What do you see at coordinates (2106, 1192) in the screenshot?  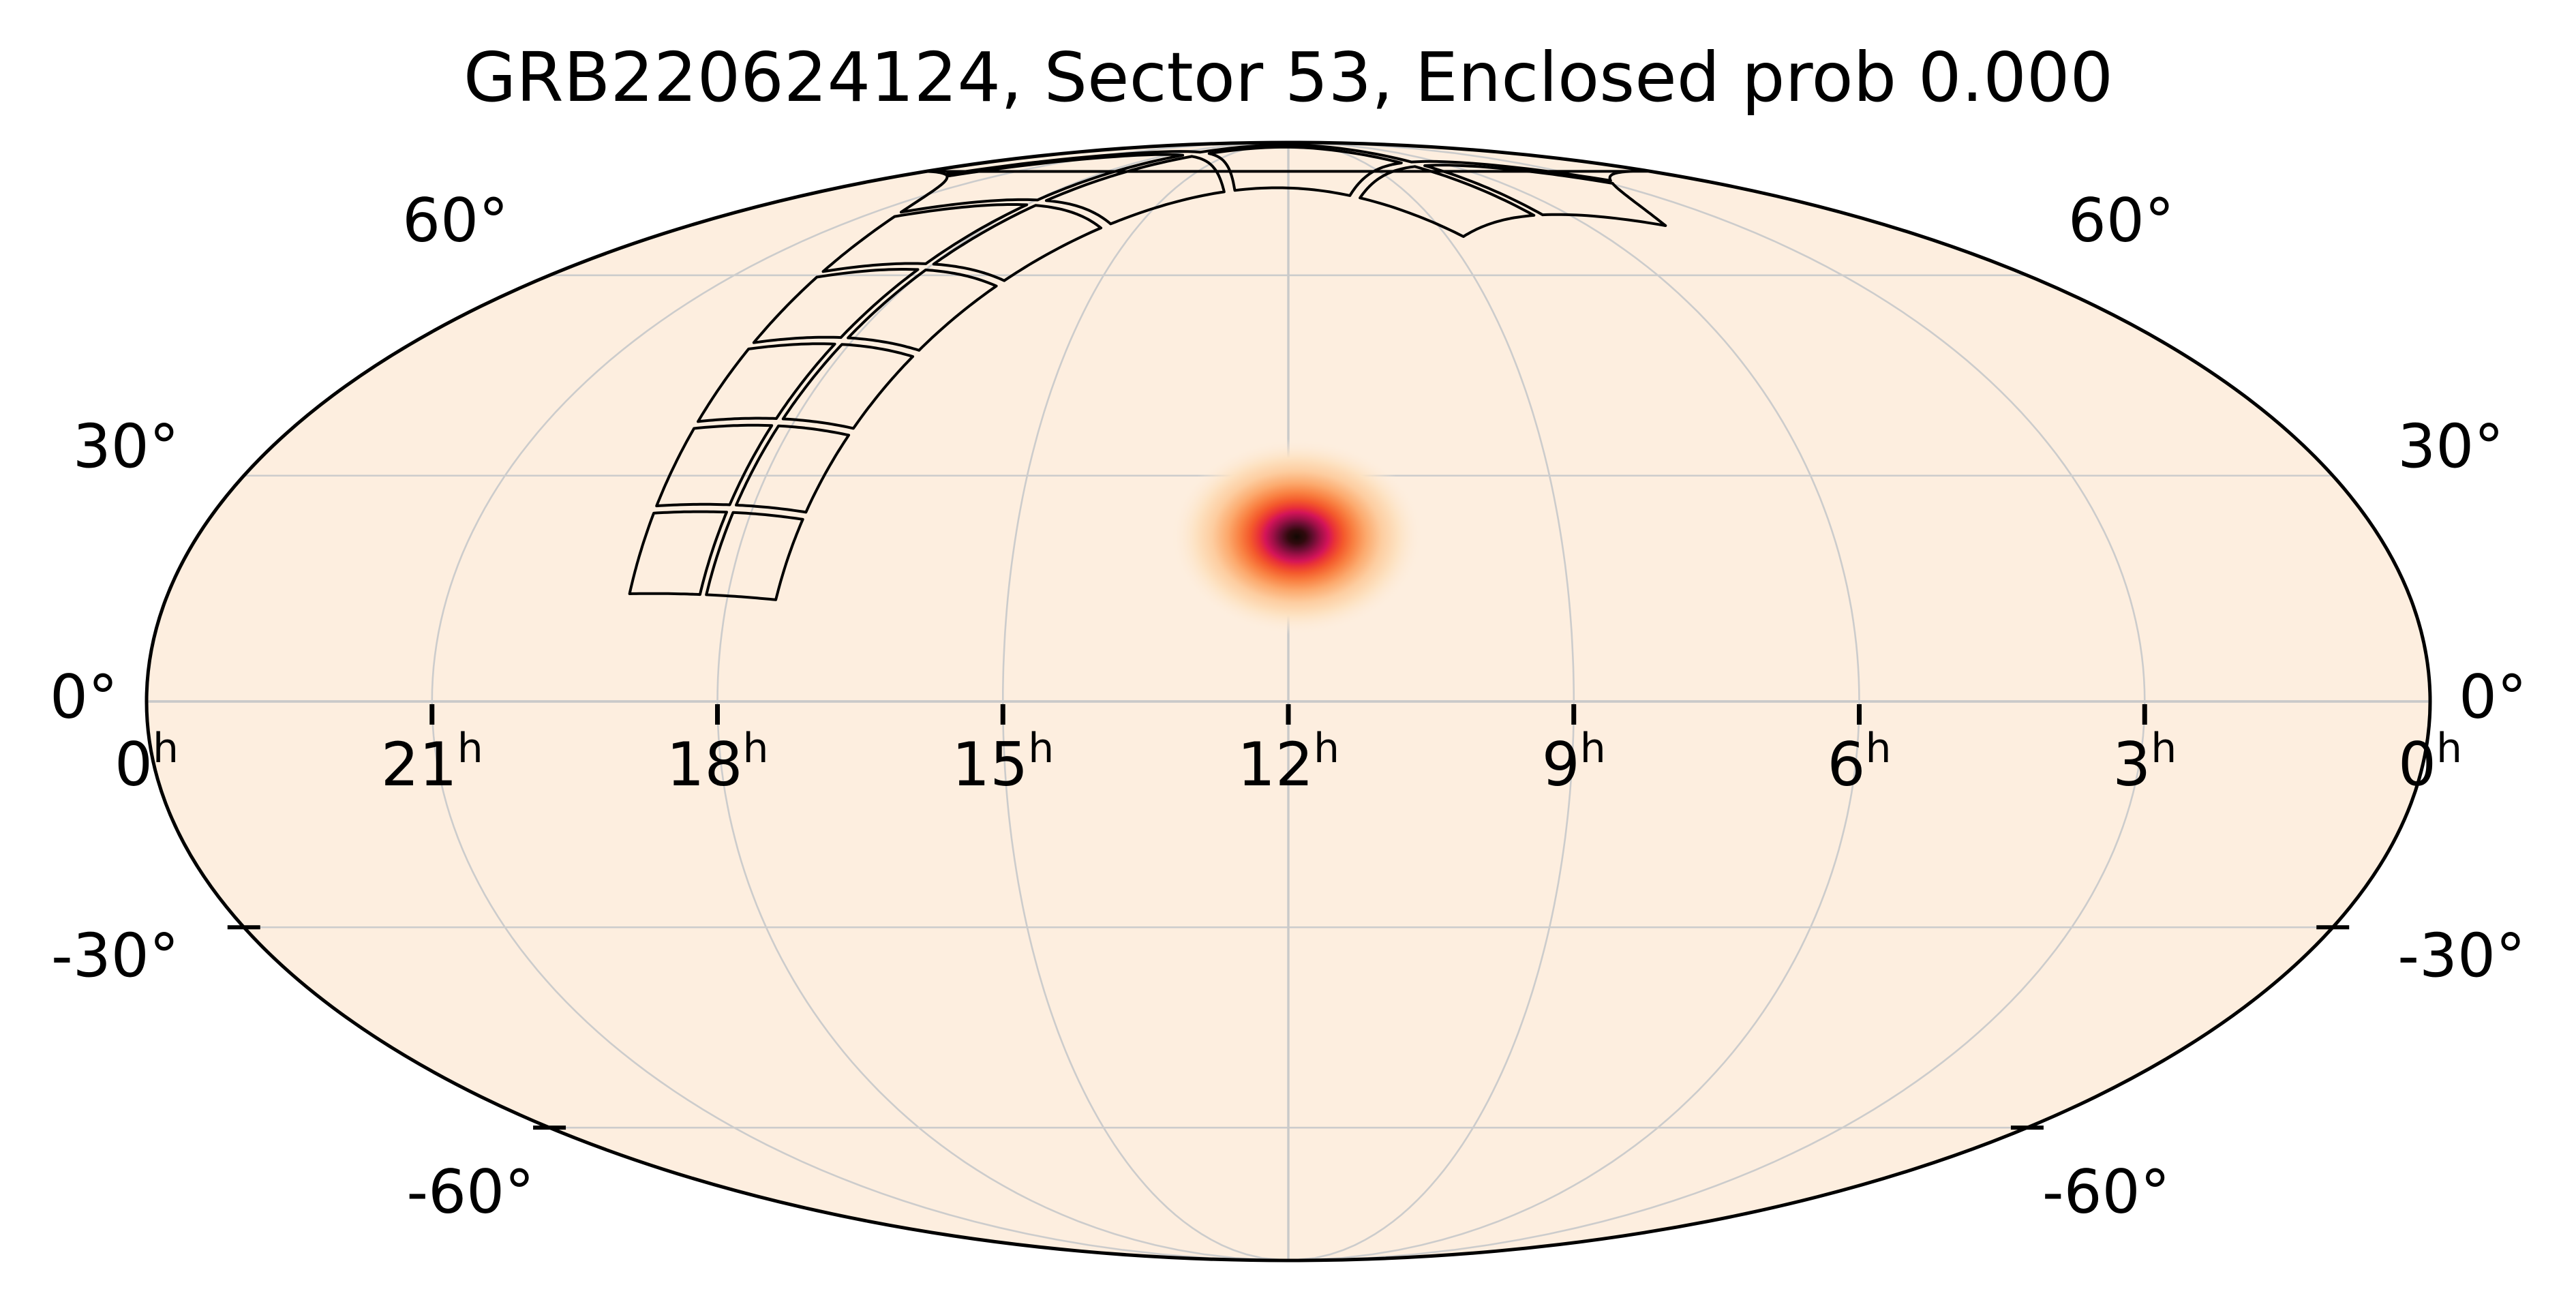 I see `dec-label-right--60: -60°` at bounding box center [2106, 1192].